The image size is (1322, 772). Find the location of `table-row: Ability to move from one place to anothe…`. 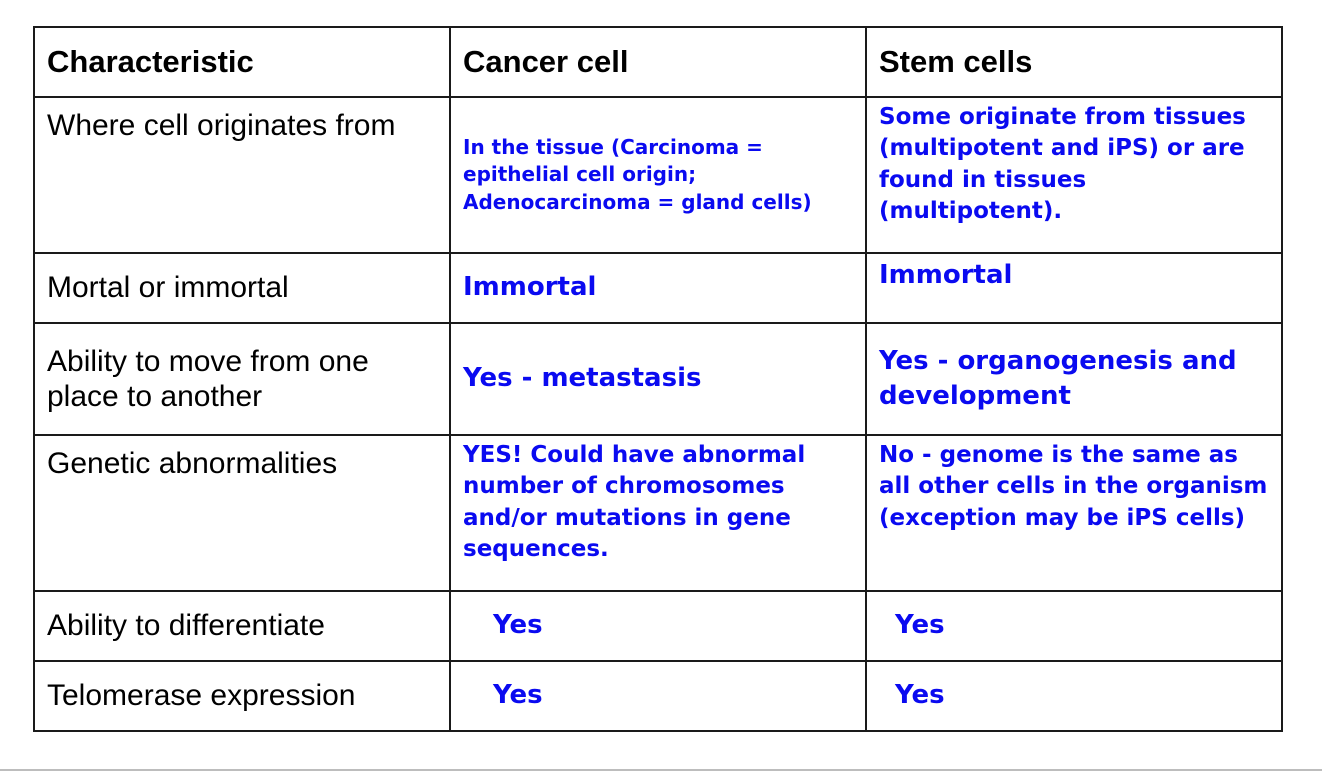

table-row: Ability to move from one place to anothe… is located at coordinates (658, 379).